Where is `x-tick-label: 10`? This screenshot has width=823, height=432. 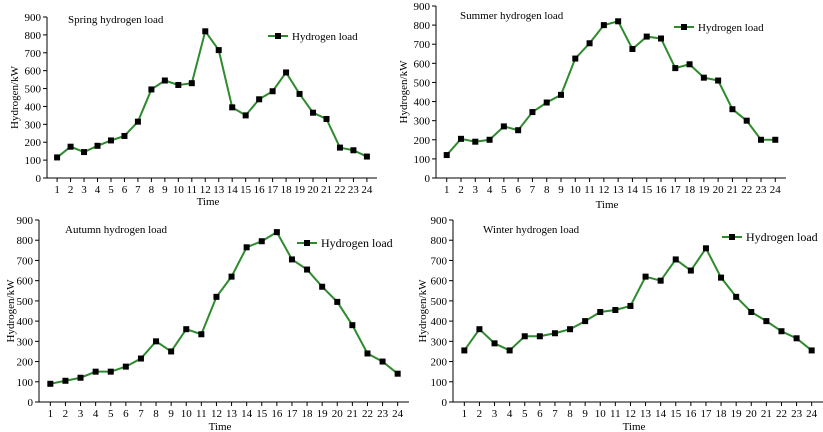
x-tick-label: 10 is located at coordinates (601, 414).